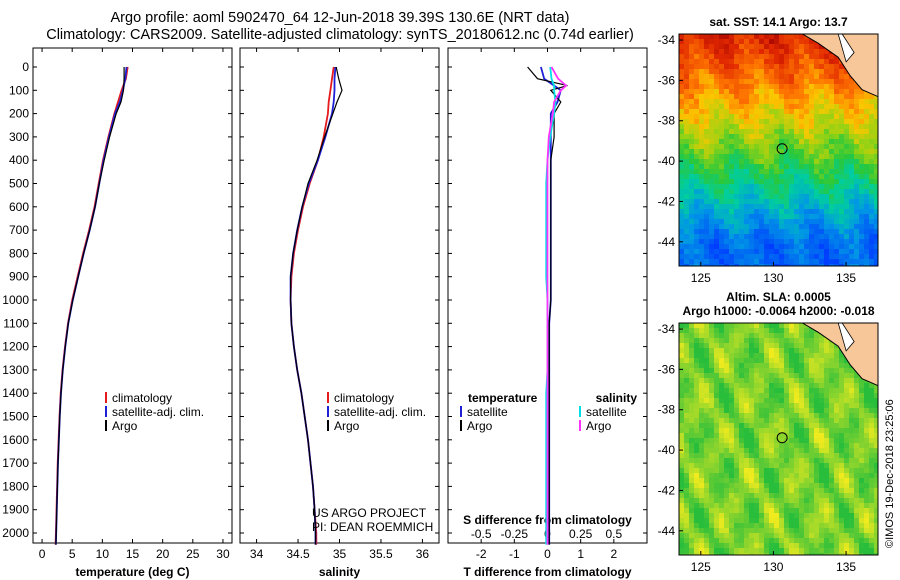  I want to click on temperature-difference-x-tick-label: -2, so click(481, 554).